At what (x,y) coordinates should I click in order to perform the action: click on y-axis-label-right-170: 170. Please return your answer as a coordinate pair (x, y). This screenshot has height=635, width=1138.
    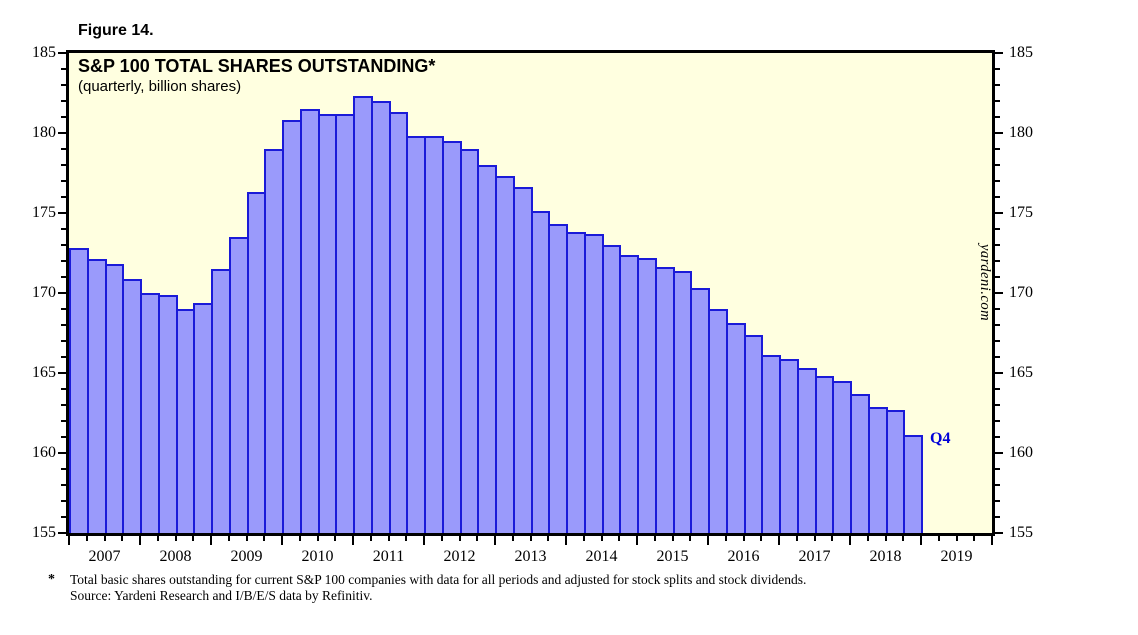
    Looking at the image, I should click on (1021, 292).